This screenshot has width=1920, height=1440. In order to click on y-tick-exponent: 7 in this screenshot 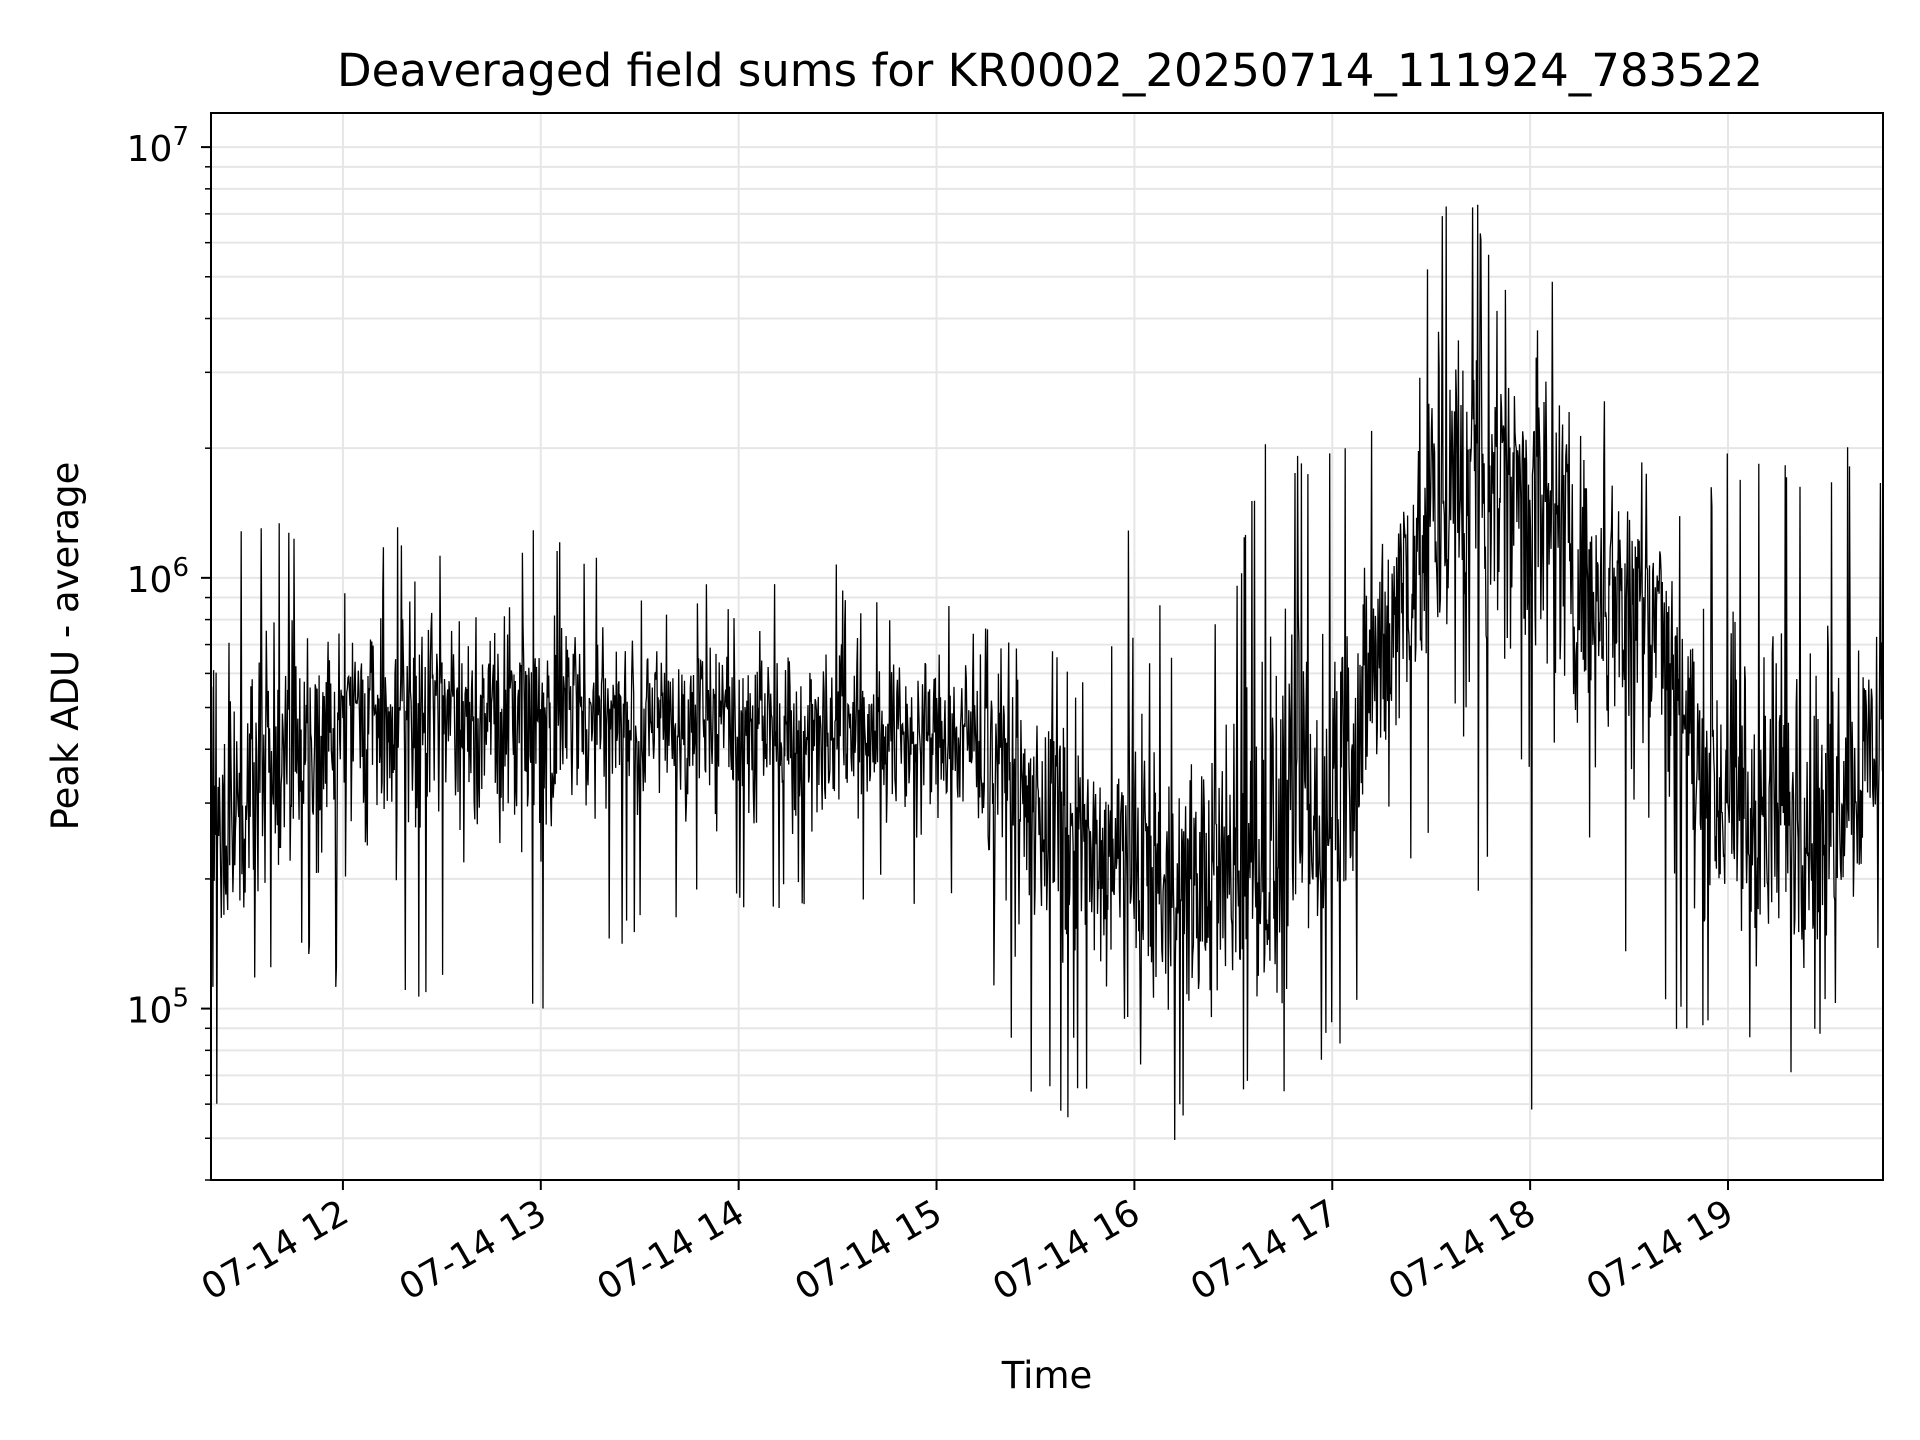, I will do `click(180, 137)`.